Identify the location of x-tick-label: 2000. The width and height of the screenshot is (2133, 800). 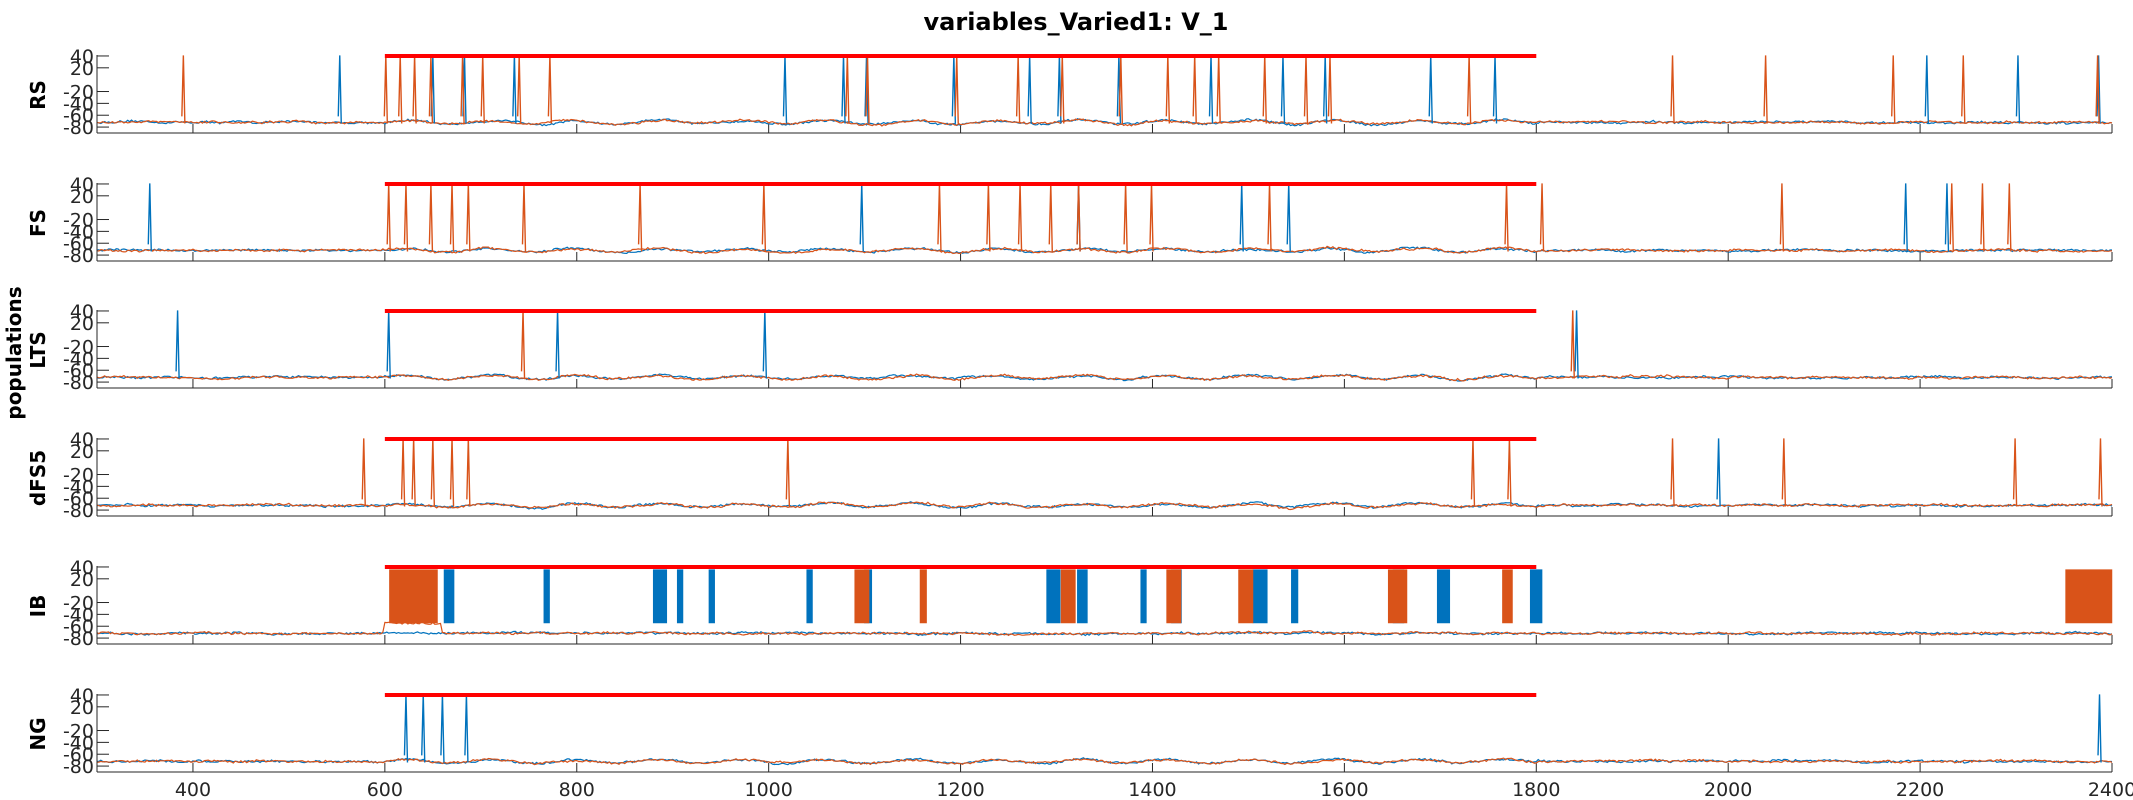
(1728, 789).